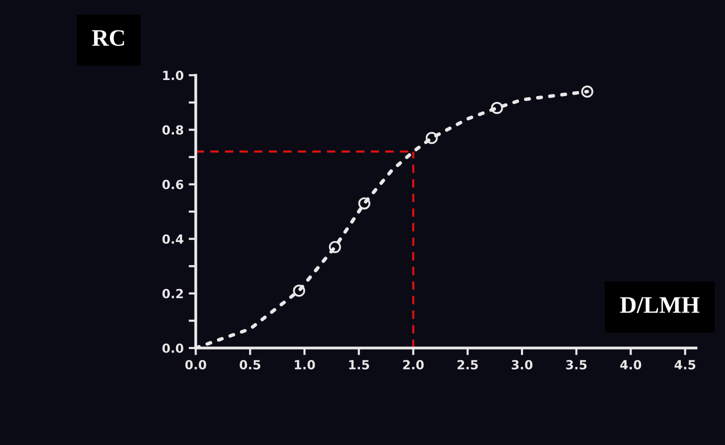 The height and width of the screenshot is (445, 725). Describe the element at coordinates (685, 365) in the screenshot. I see `x-tick-label: 4.5` at that location.